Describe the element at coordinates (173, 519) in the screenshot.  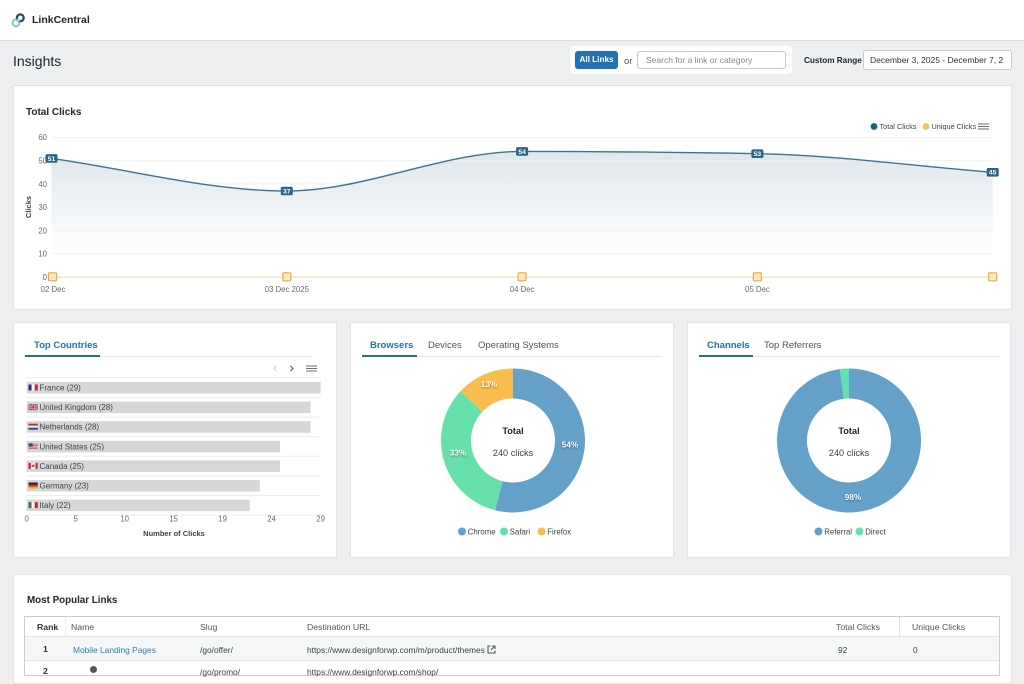
I see `svg-text: 15` at that location.